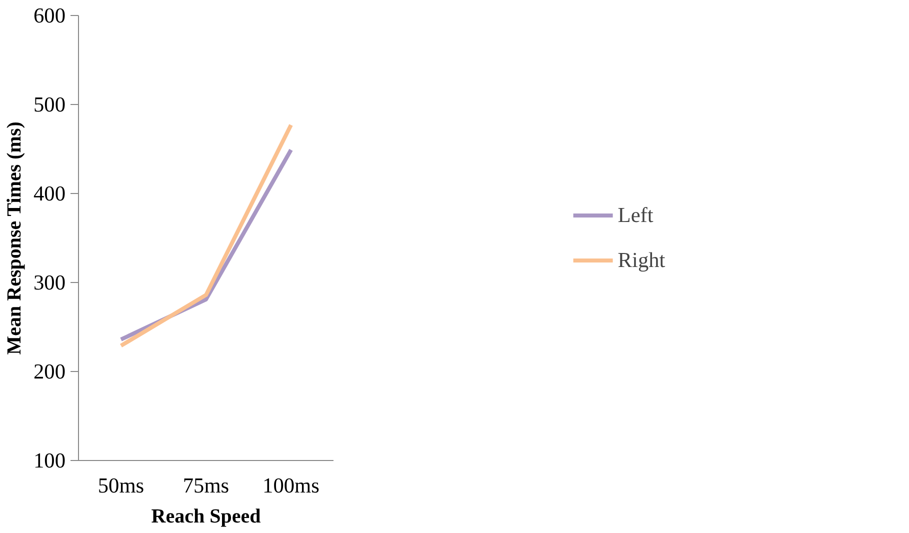  Describe the element at coordinates (121, 486) in the screenshot. I see `x-tick-label: 50ms` at that location.